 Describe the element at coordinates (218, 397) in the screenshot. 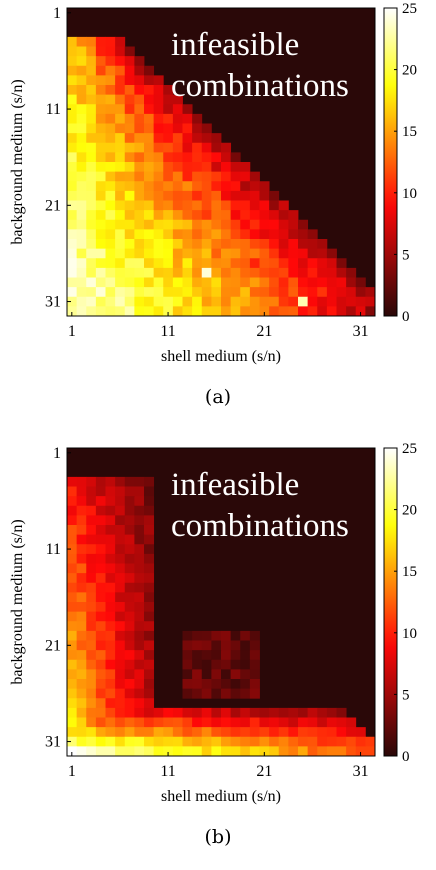

I see `caption-a: (a)` at that location.